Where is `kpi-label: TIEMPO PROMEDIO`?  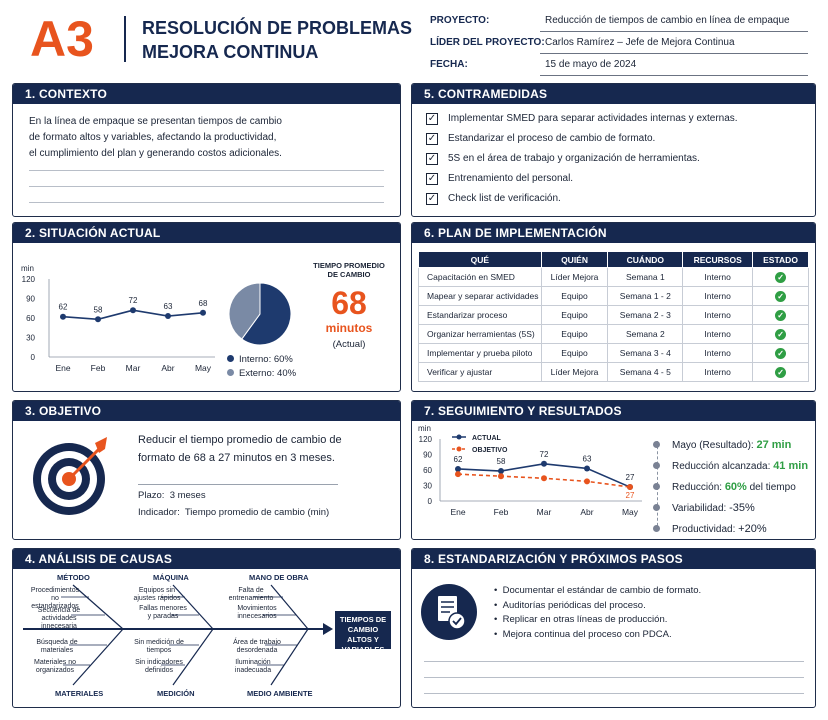 kpi-label: TIEMPO PROMEDIO is located at coordinates (349, 265).